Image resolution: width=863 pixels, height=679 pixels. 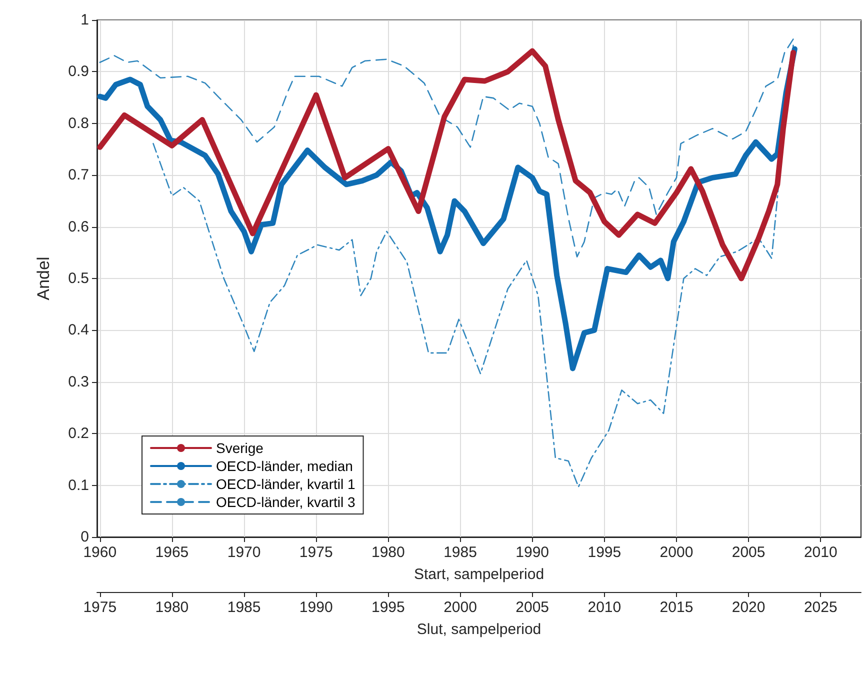 What do you see at coordinates (316, 607) in the screenshot?
I see `x2-tick-label: 1990` at bounding box center [316, 607].